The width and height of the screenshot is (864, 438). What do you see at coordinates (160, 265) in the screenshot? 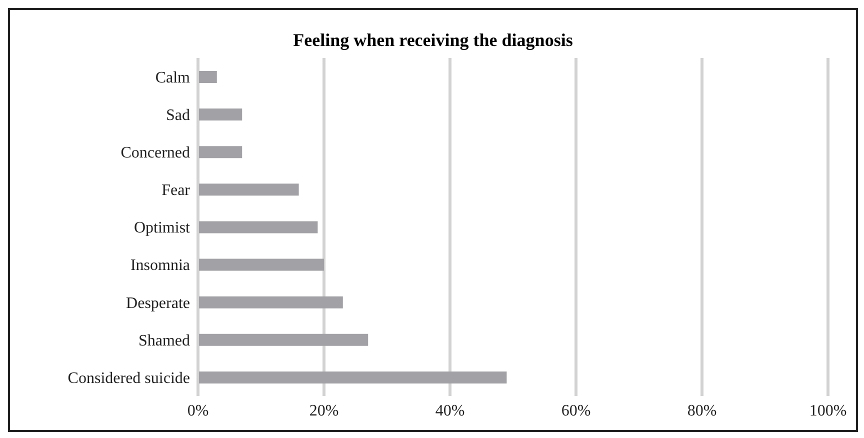
I see `y-tick-label: Insomnia` at bounding box center [160, 265].